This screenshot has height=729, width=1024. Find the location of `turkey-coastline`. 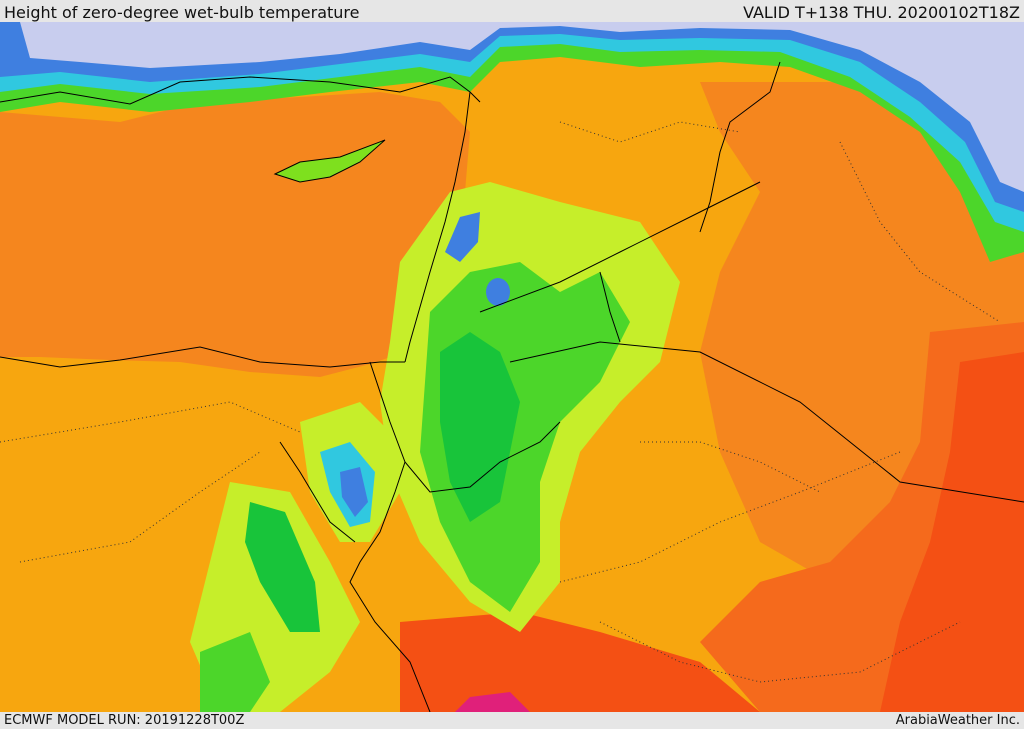

turkey-coastline is located at coordinates (240, 90).